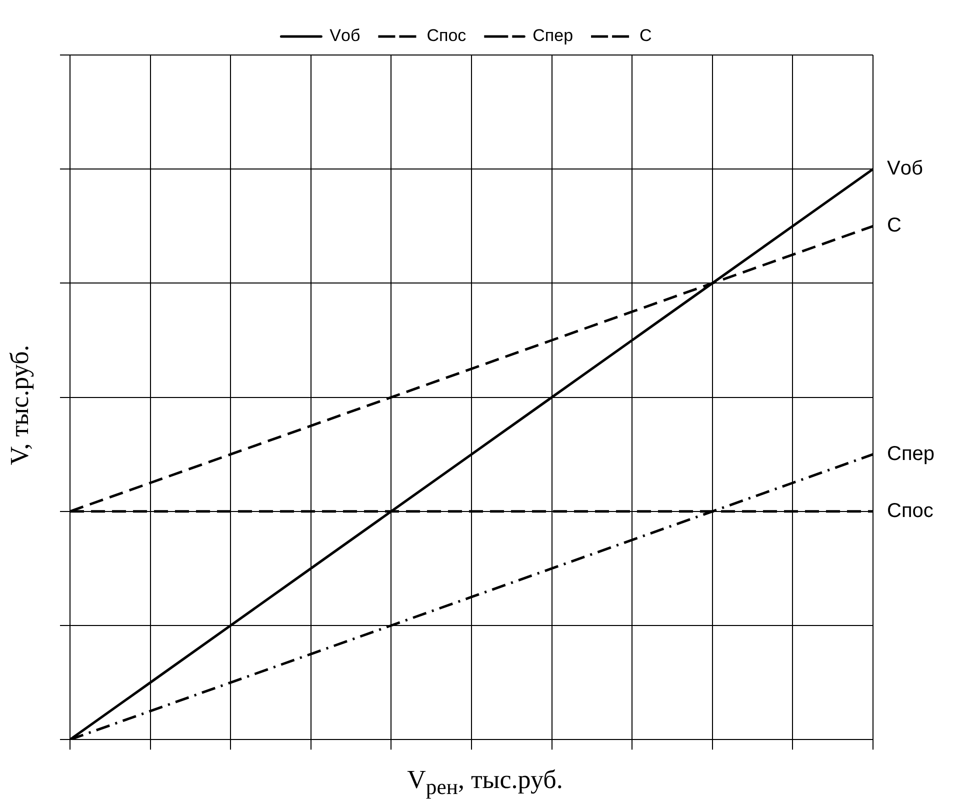 The height and width of the screenshot is (808, 973). I want to click on y-axis-title: V, тыс.руб., so click(20, 406).